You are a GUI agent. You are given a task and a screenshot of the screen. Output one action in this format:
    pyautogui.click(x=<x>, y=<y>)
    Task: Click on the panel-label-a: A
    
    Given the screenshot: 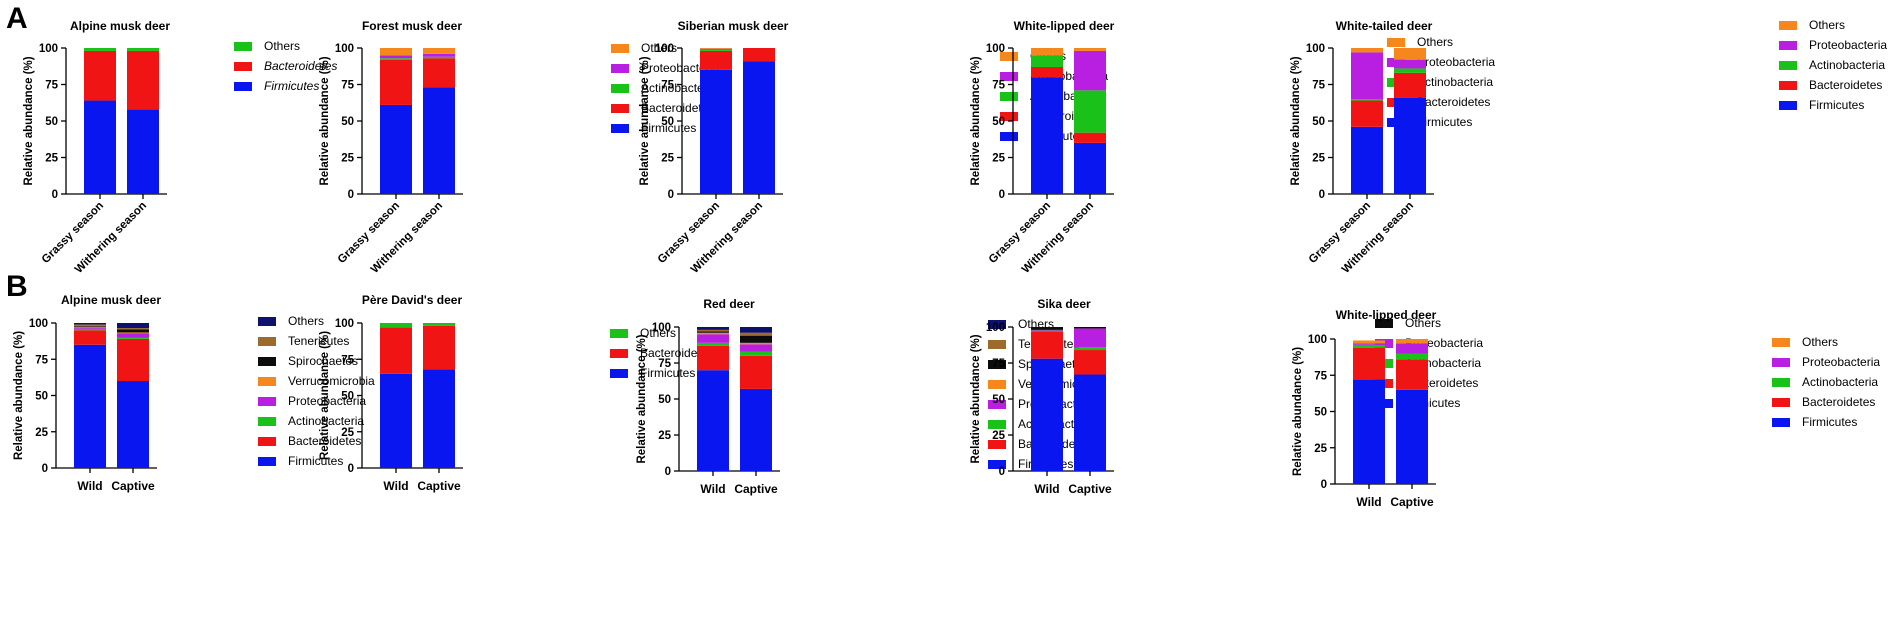 What is the action you would take?
    pyautogui.click(x=17, y=18)
    